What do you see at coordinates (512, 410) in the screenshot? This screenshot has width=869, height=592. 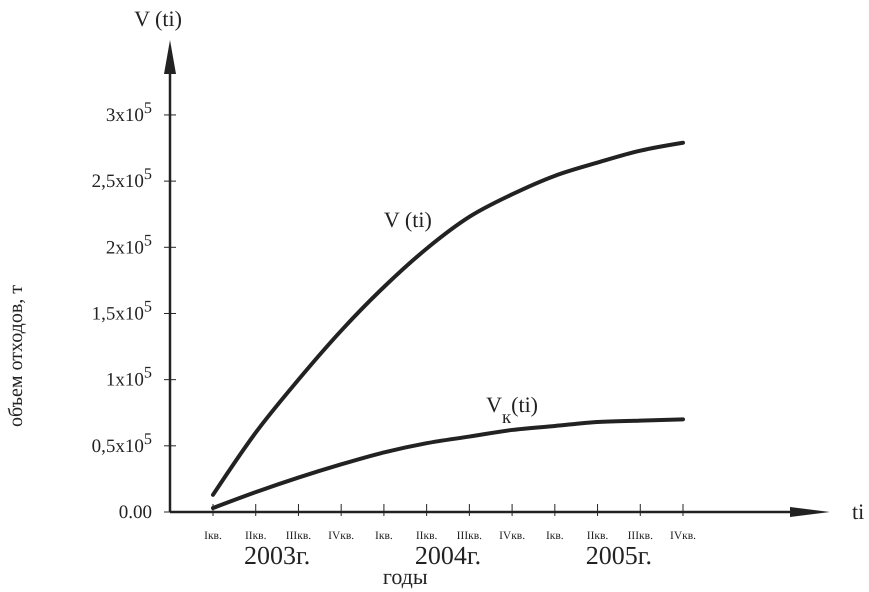 I see `series-label: V$_{к}$(ti)` at bounding box center [512, 410].